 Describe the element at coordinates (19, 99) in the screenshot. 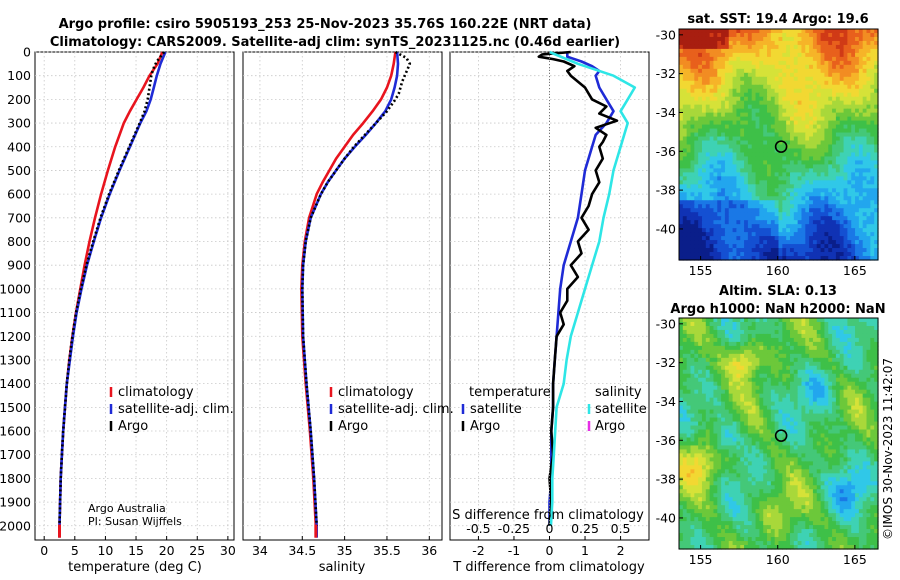

I see `y-tick-label: 200` at that location.